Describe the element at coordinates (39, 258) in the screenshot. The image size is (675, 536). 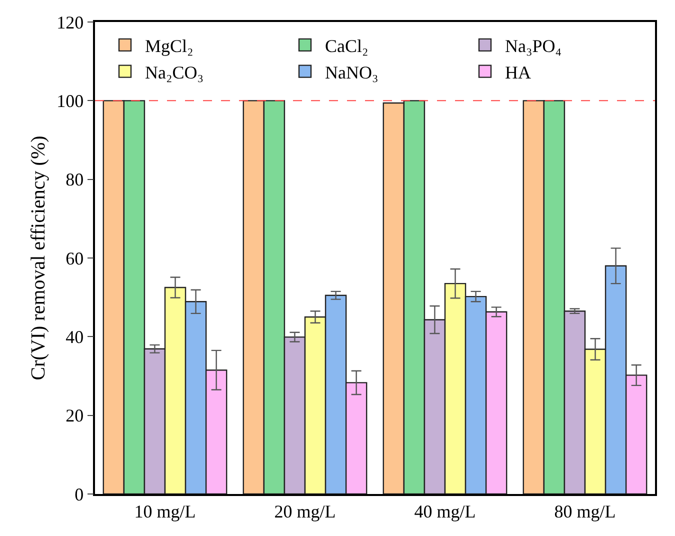
I see `y-axis-title: Cr(VI) removal efficiency (%)` at that location.